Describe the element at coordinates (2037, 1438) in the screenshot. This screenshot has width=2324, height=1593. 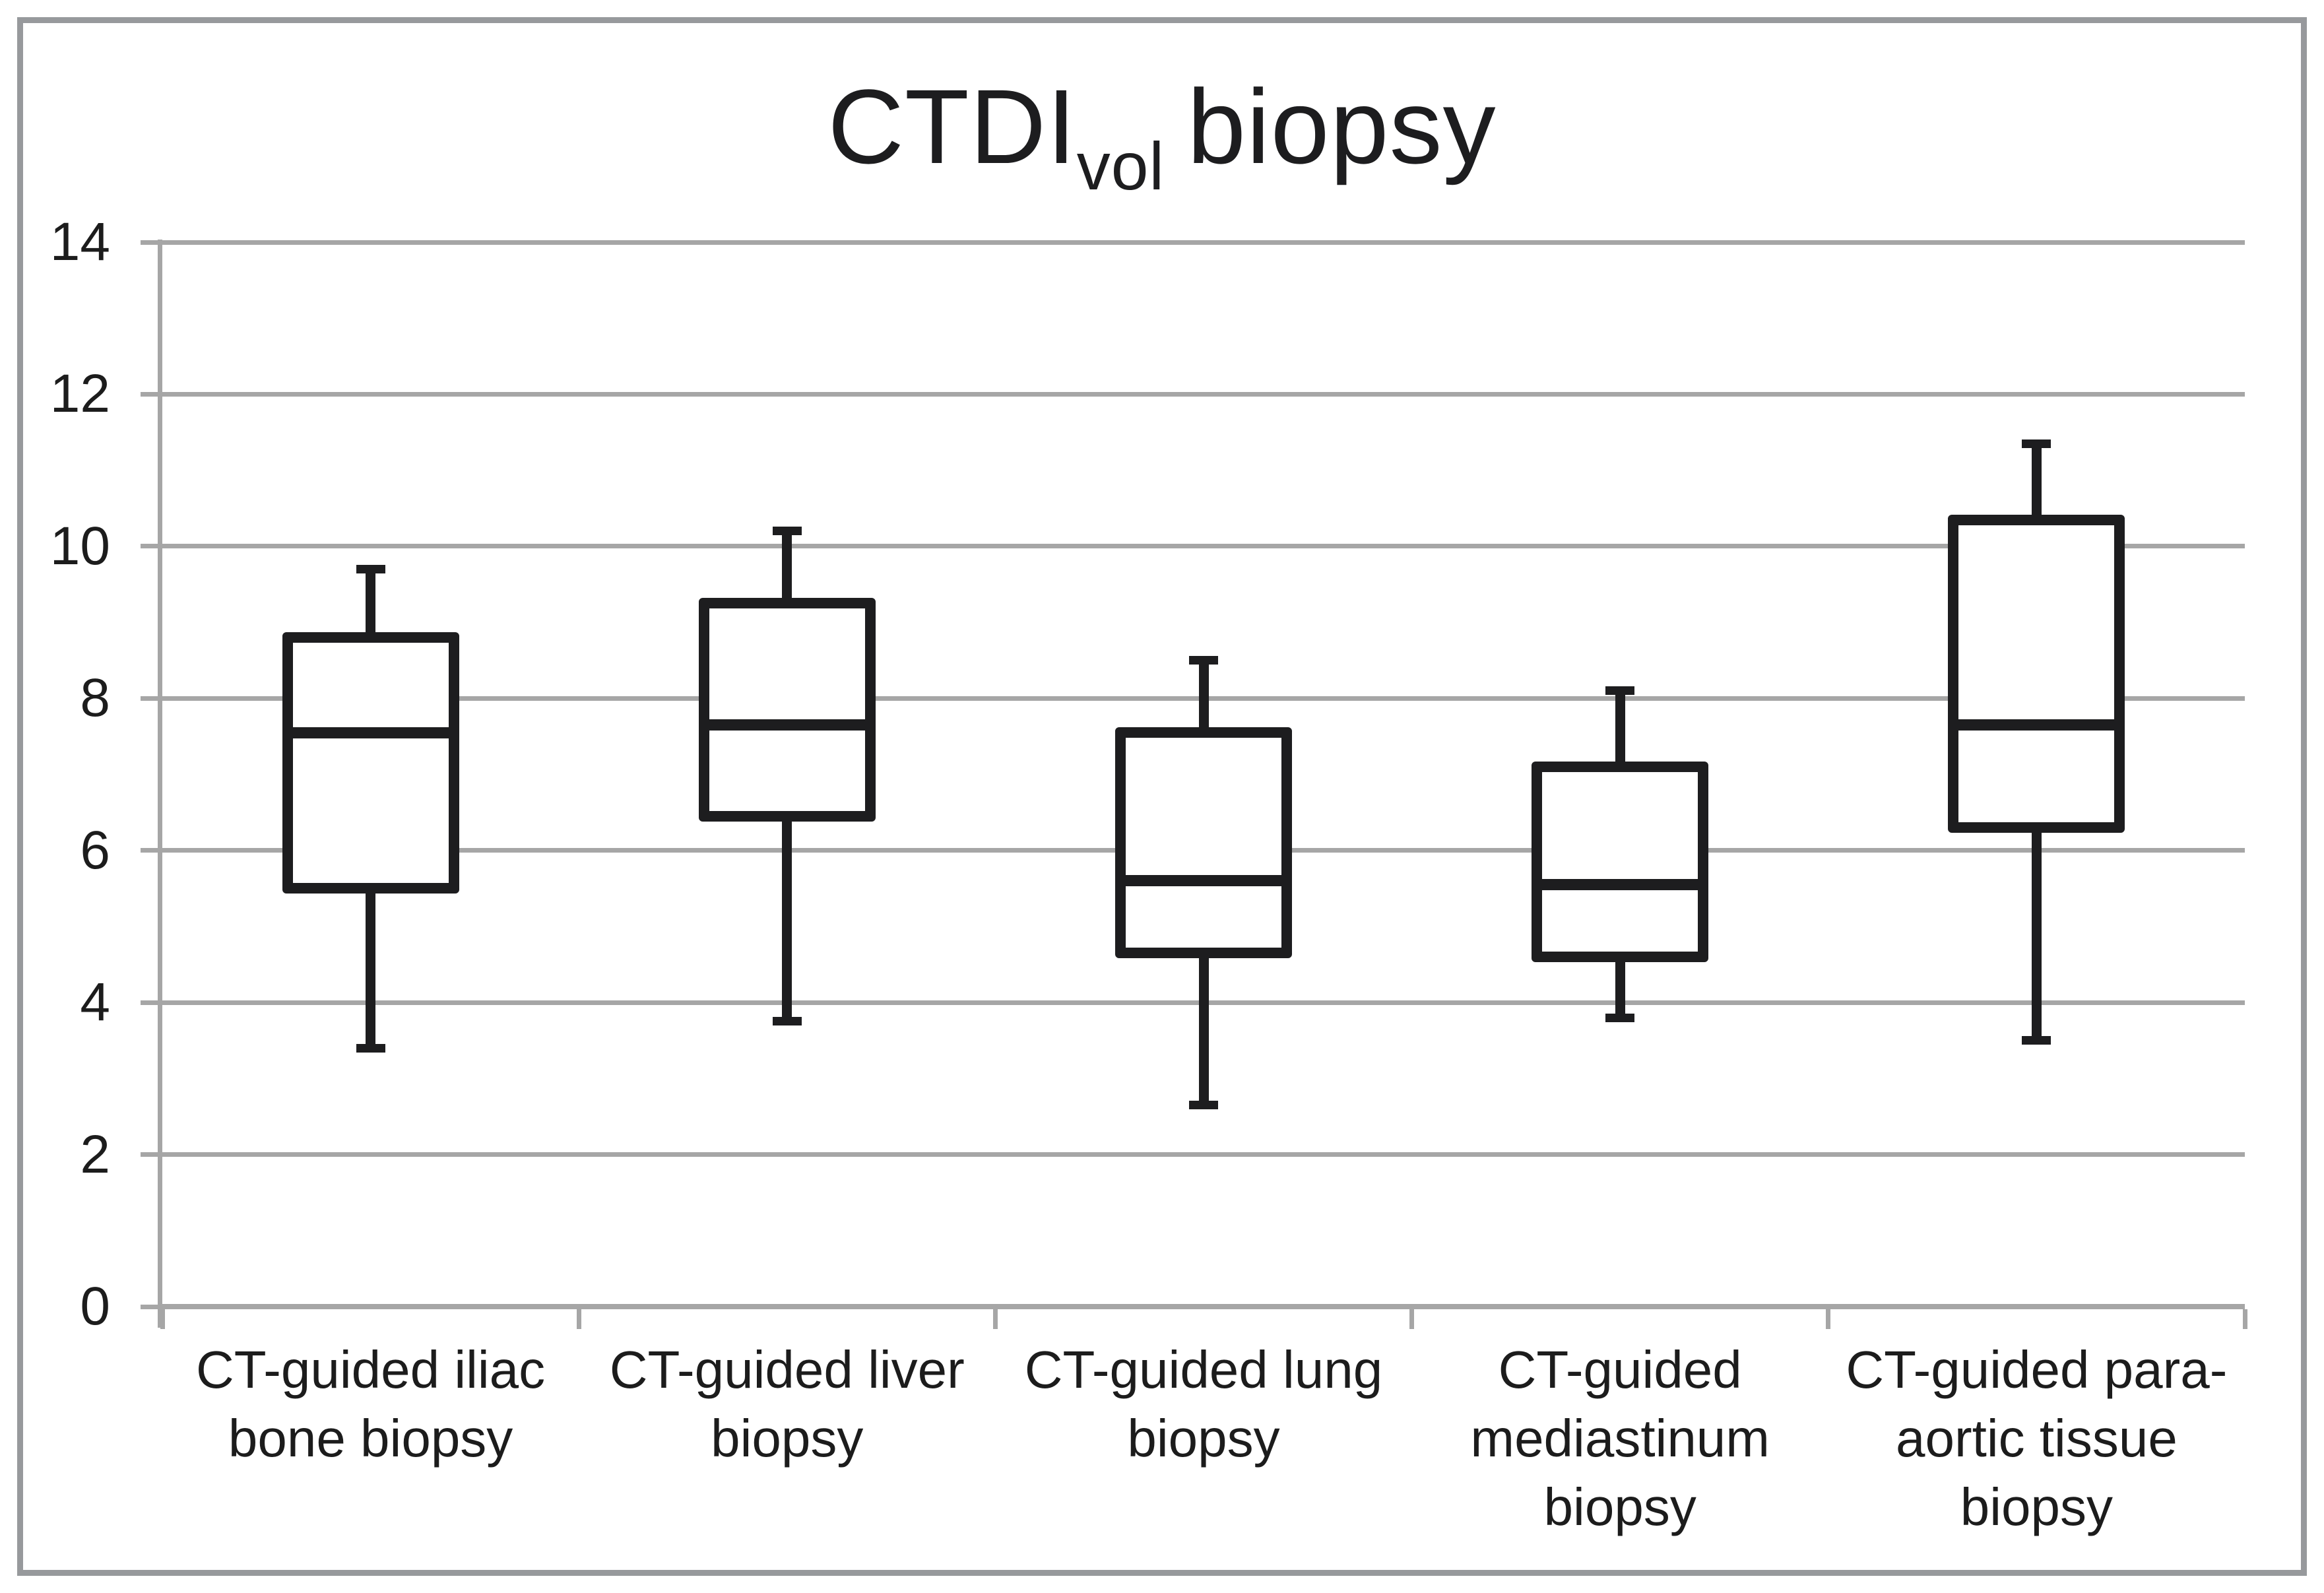
I see `x-category-label: CT-guided para- aortic tissue biopsy` at that location.